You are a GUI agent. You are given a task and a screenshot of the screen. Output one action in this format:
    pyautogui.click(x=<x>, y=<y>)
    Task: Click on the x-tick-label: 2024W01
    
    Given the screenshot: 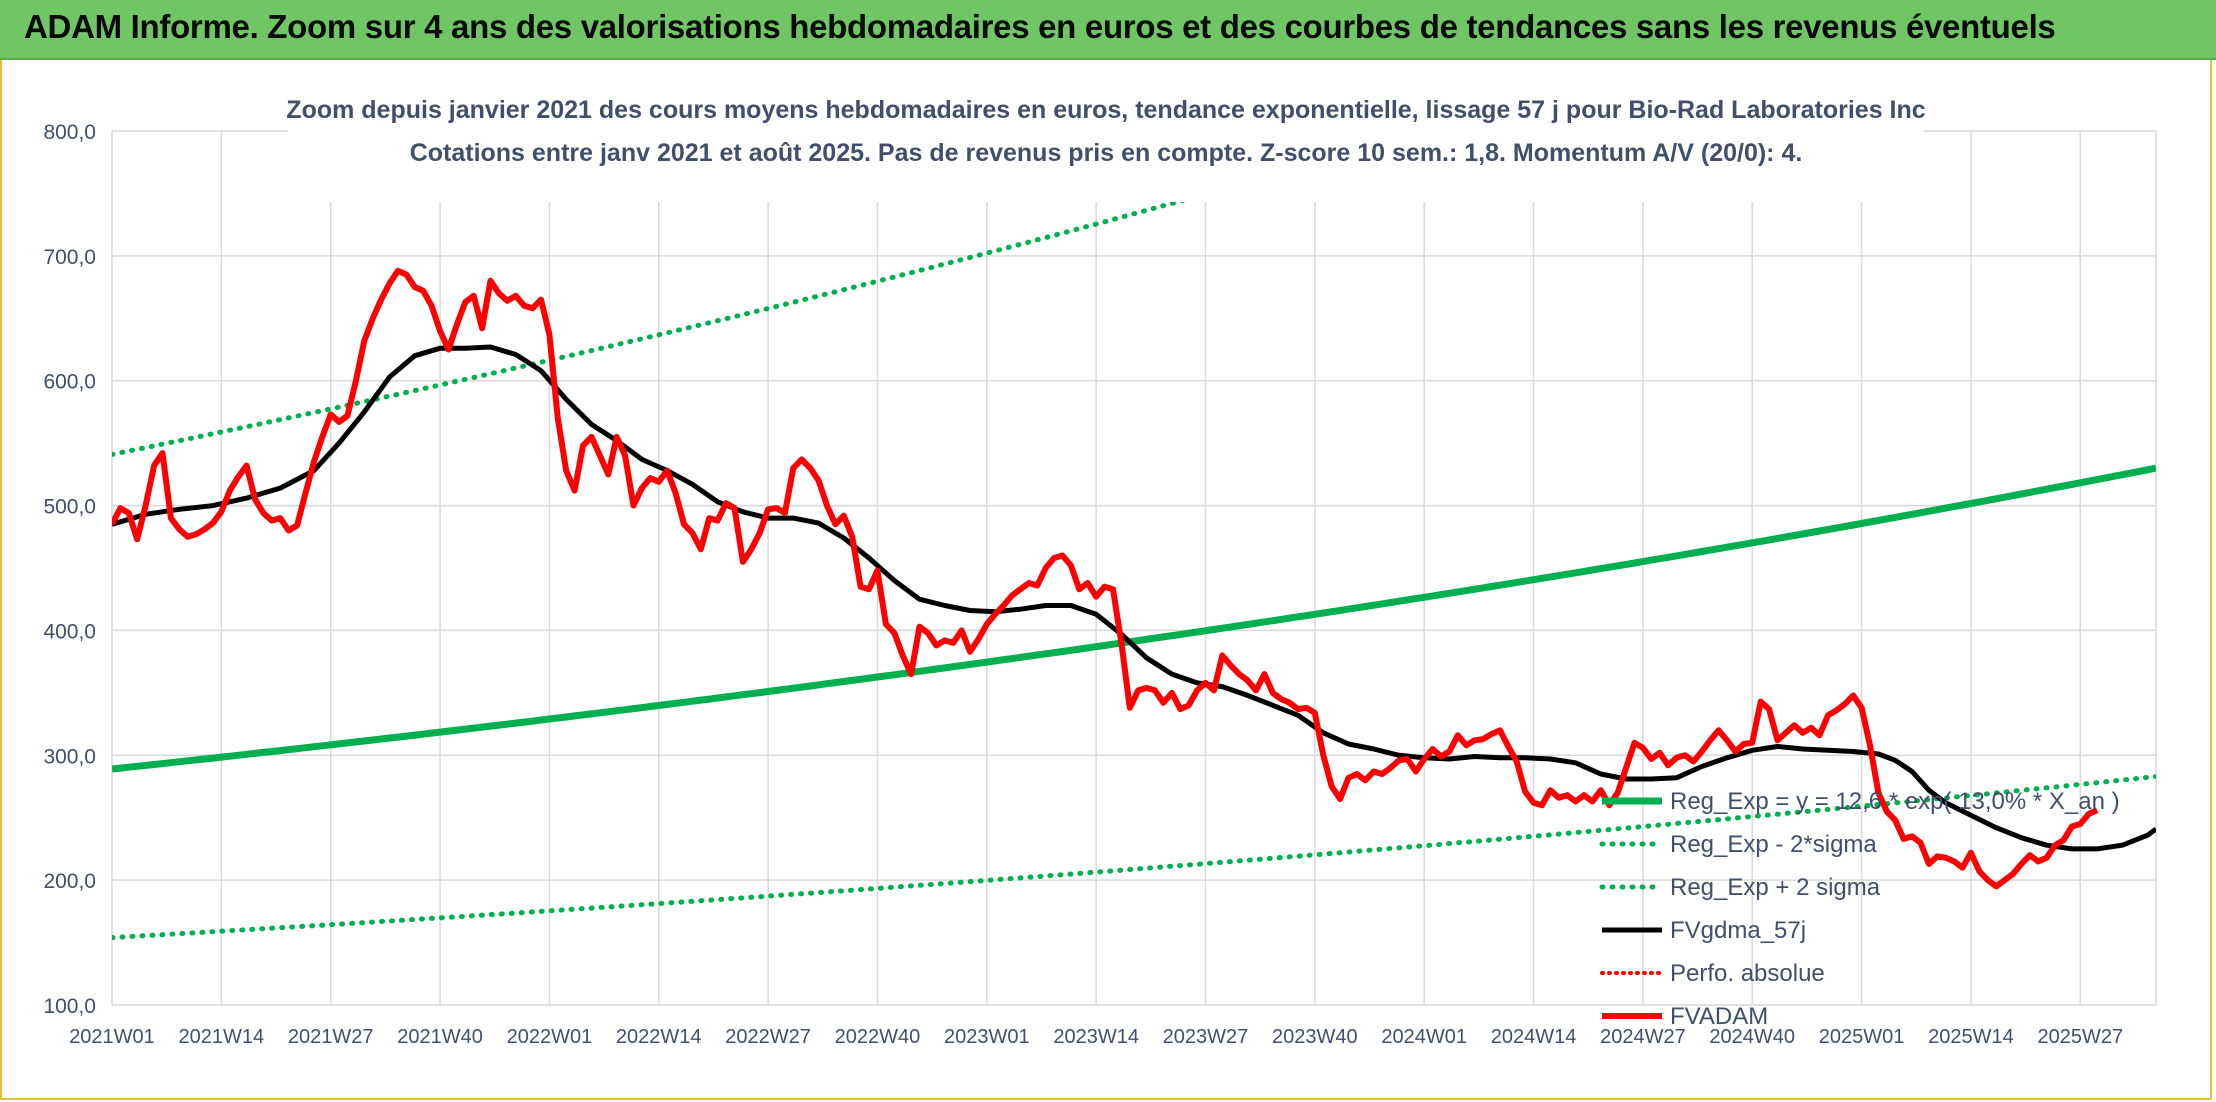 What is the action you would take?
    pyautogui.click(x=1424, y=1037)
    